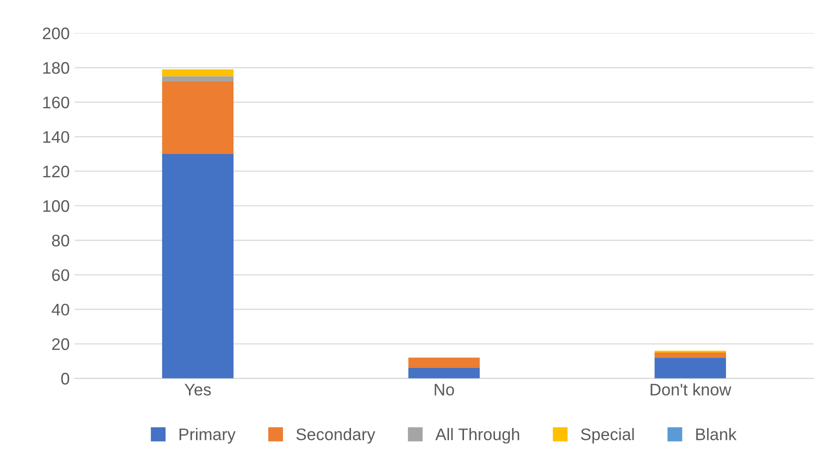  I want to click on legend-label: All Through, so click(477, 436).